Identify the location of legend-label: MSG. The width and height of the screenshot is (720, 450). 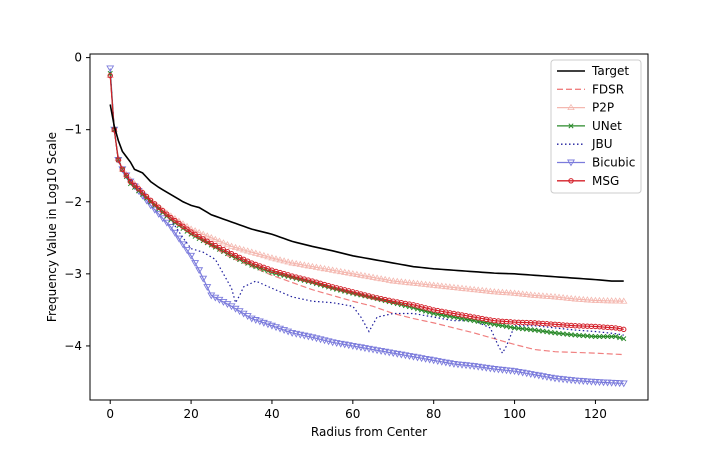
(605, 181).